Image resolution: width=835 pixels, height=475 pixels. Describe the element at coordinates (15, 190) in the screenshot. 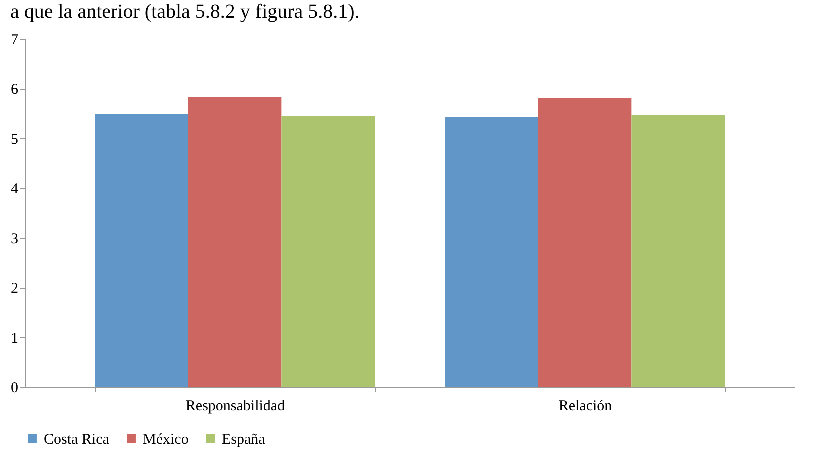

I see `y-tick-label: 4` at that location.